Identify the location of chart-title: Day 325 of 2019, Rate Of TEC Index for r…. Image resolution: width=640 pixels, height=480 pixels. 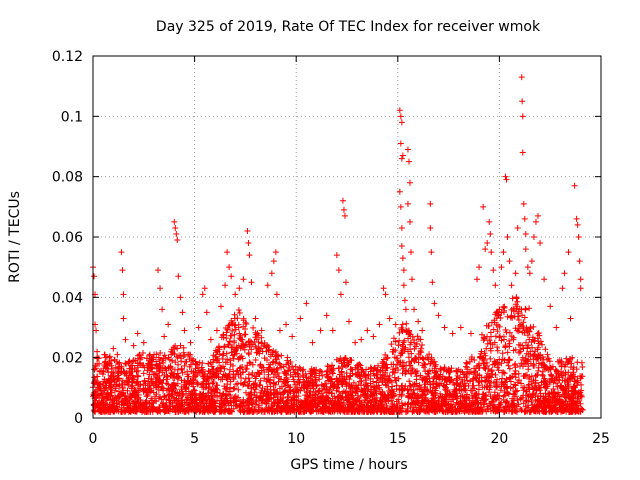
(348, 27).